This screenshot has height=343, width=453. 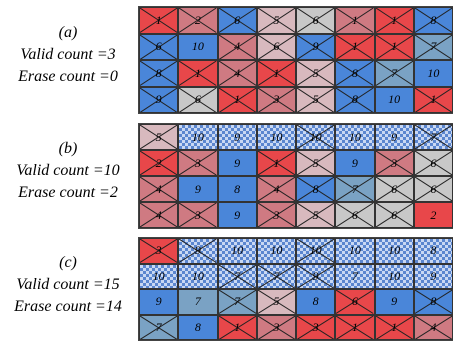 What do you see at coordinates (68, 32) in the screenshot?
I see `panel-a-label: (a)` at bounding box center [68, 32].